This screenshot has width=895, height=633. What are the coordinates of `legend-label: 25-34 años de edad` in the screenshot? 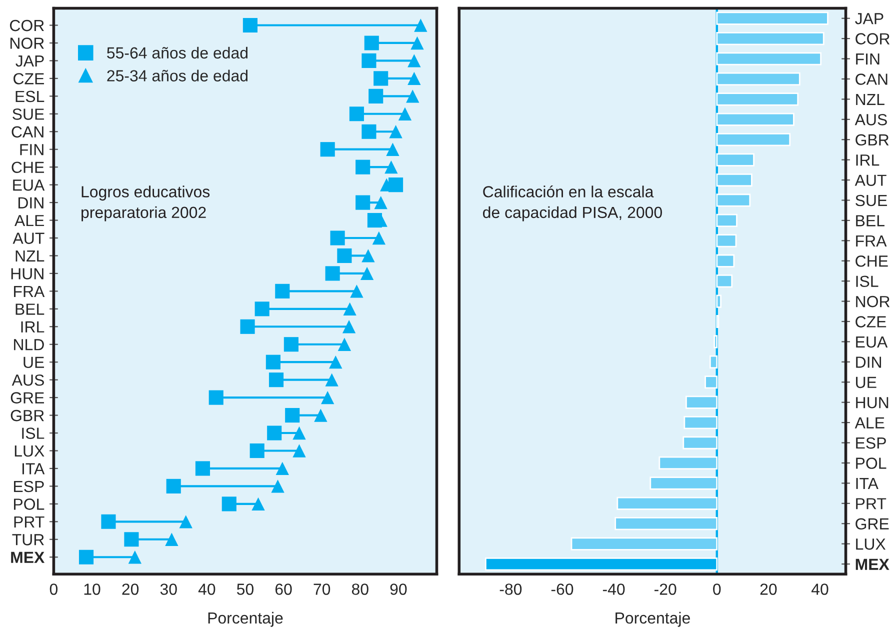 It's located at (177, 76).